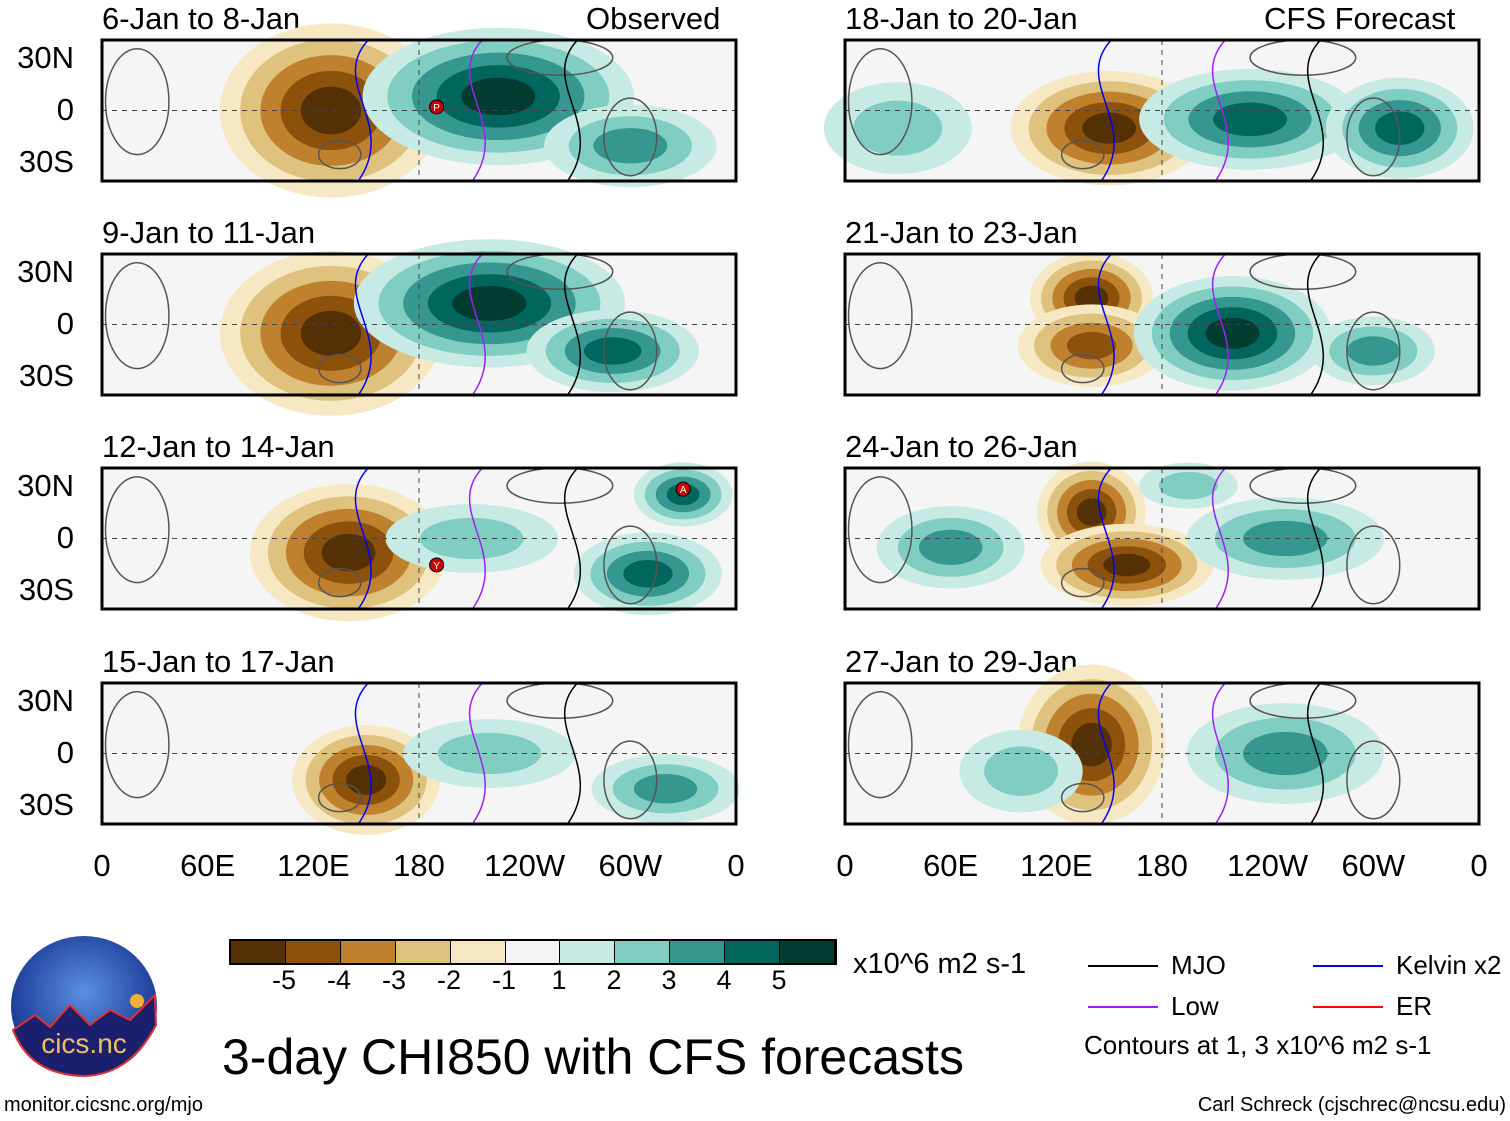 This screenshot has height=1121, width=1510. Describe the element at coordinates (449, 980) in the screenshot. I see `colorbar-label: -2` at that location.